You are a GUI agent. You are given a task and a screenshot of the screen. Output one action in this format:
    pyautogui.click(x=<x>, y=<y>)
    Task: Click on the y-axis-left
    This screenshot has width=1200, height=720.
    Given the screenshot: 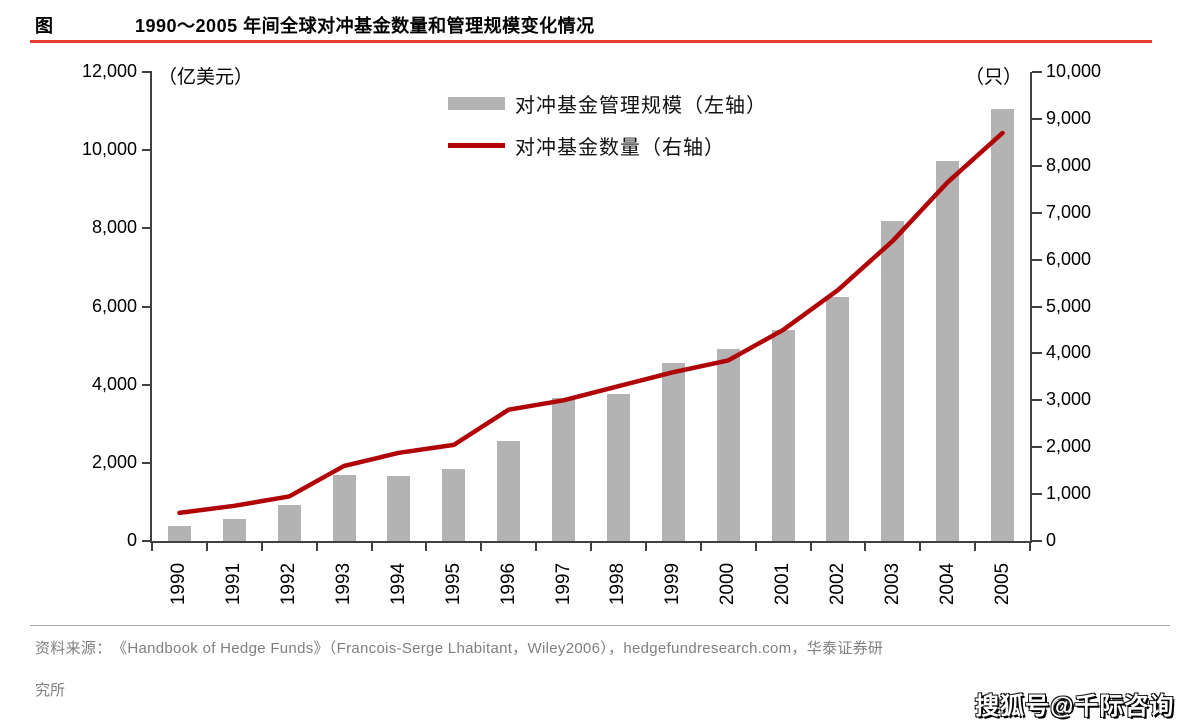 What is the action you would take?
    pyautogui.click(x=151, y=307)
    